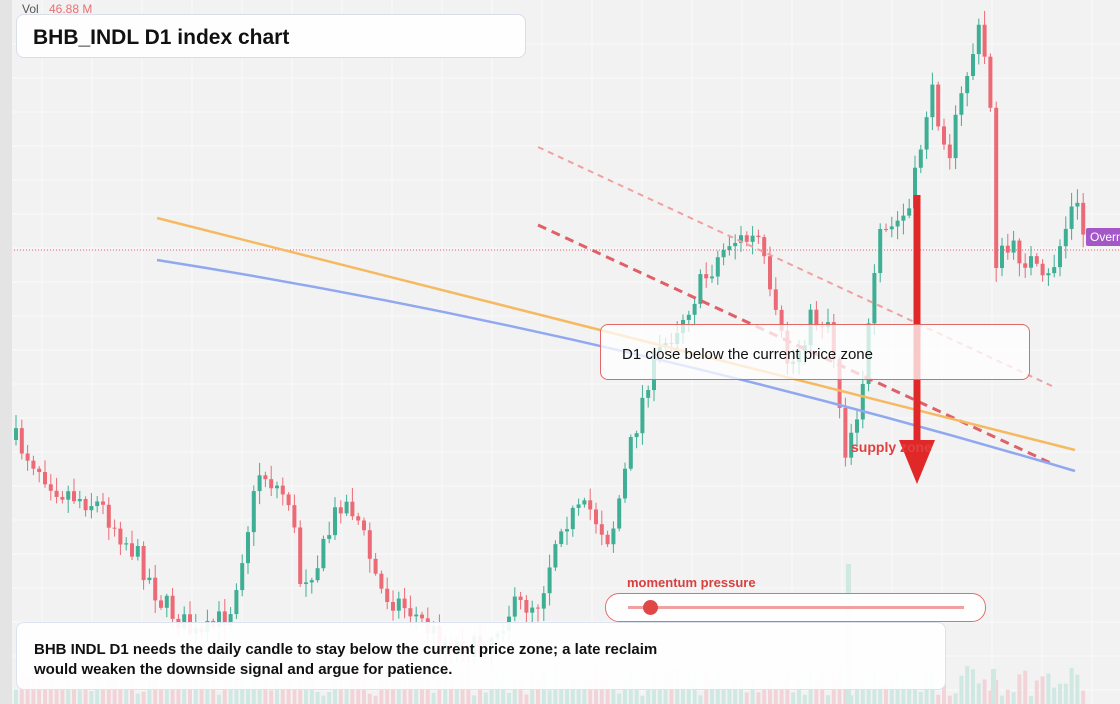 This screenshot has height=704, width=1120. I want to click on zone-label: supply zone, so click(891, 447).